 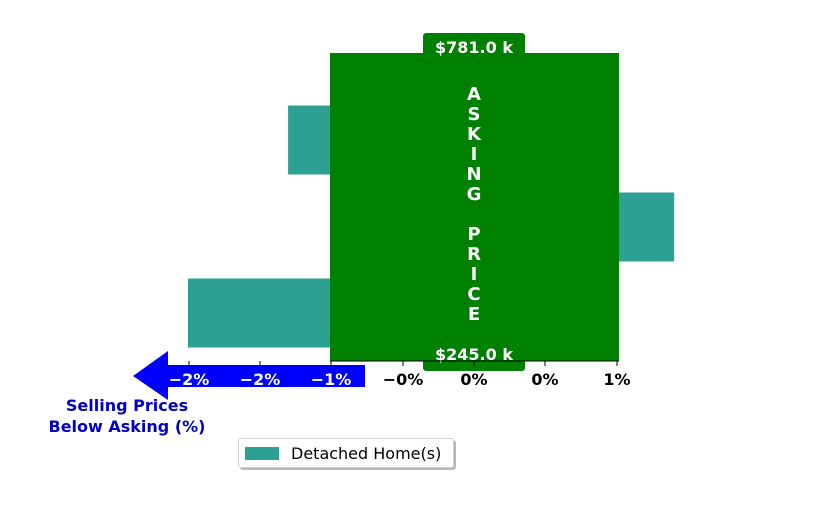 What do you see at coordinates (473, 174) in the screenshot?
I see `asking-price-letter: N` at bounding box center [473, 174].